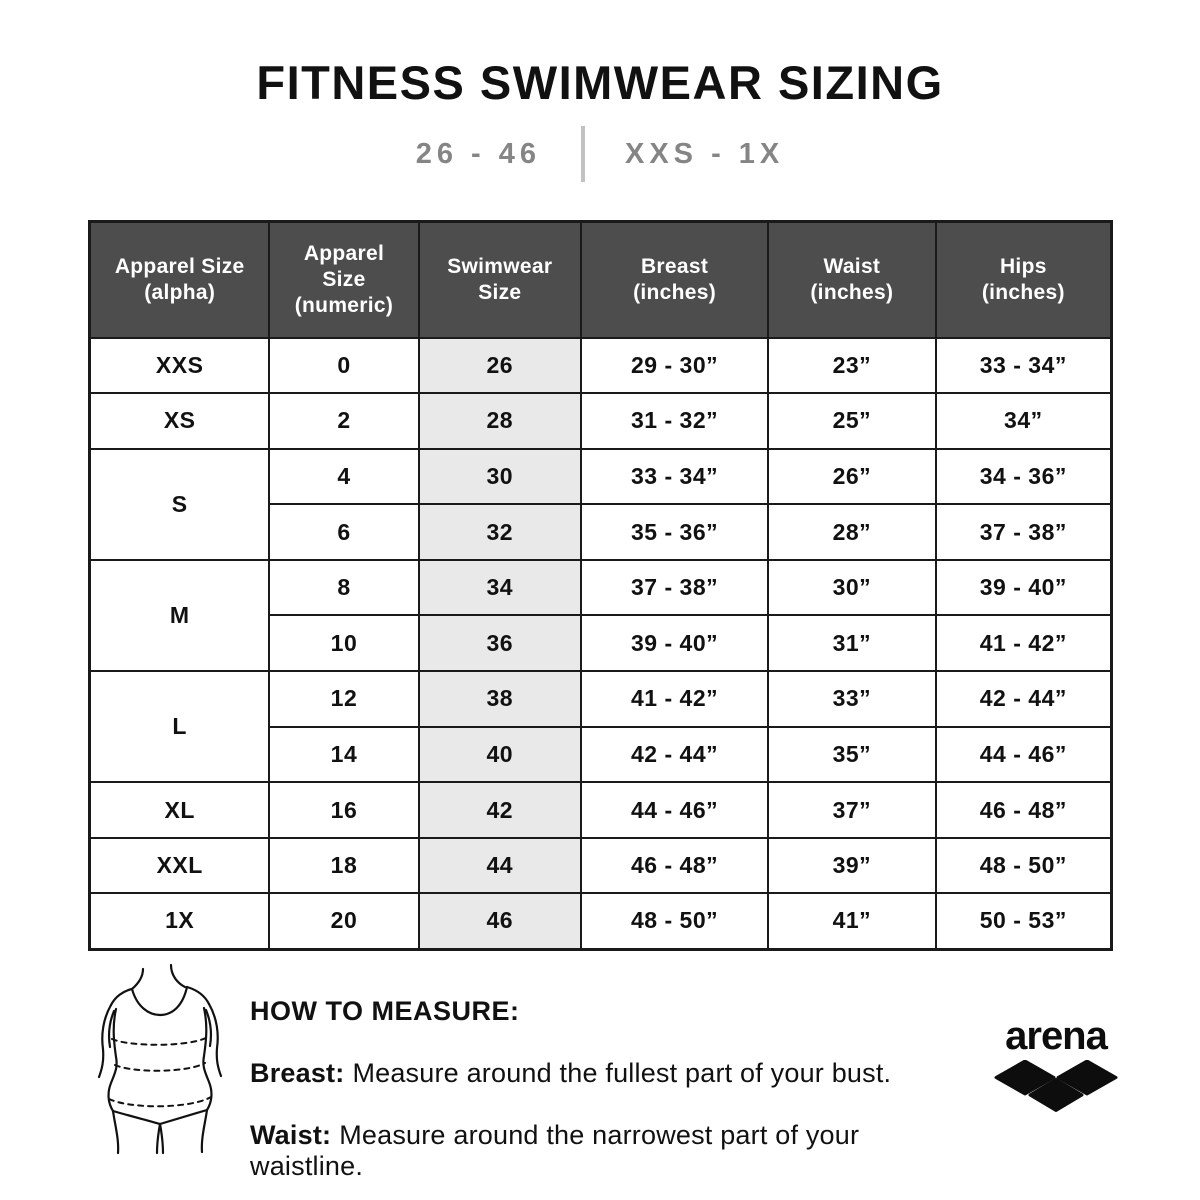 The width and height of the screenshot is (1200, 1200). I want to click on alpha-size-range: XXS - 1X, so click(705, 153).